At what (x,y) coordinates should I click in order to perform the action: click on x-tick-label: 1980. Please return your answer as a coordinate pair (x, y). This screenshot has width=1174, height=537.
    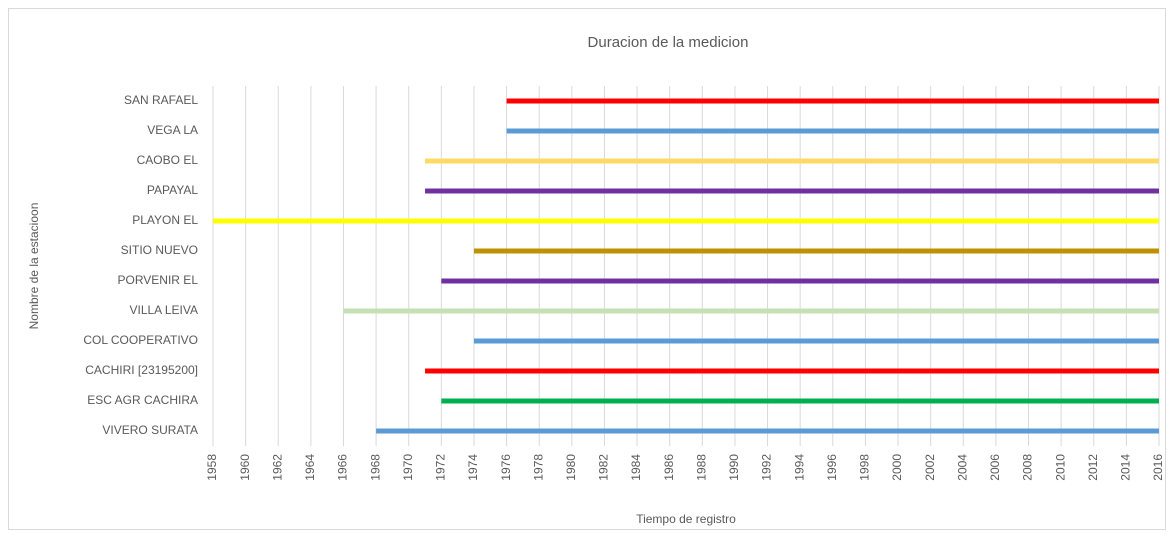
    Looking at the image, I should click on (571, 467).